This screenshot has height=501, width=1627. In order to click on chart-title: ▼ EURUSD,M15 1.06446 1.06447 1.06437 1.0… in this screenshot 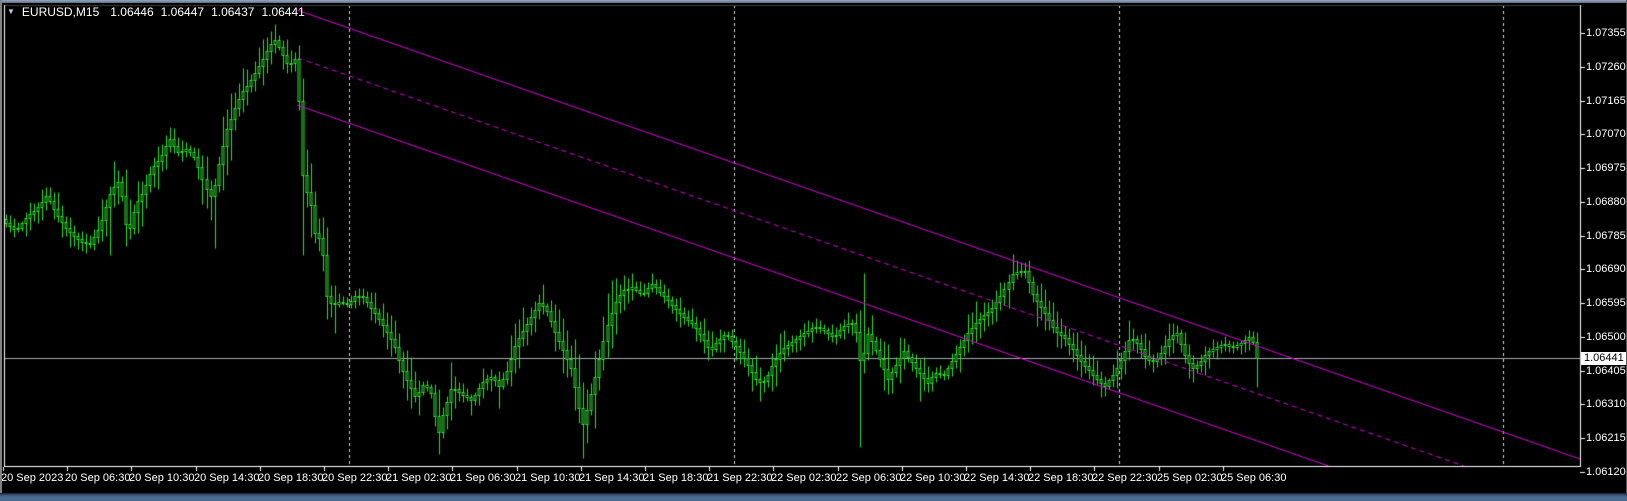, I will do `click(159, 12)`.